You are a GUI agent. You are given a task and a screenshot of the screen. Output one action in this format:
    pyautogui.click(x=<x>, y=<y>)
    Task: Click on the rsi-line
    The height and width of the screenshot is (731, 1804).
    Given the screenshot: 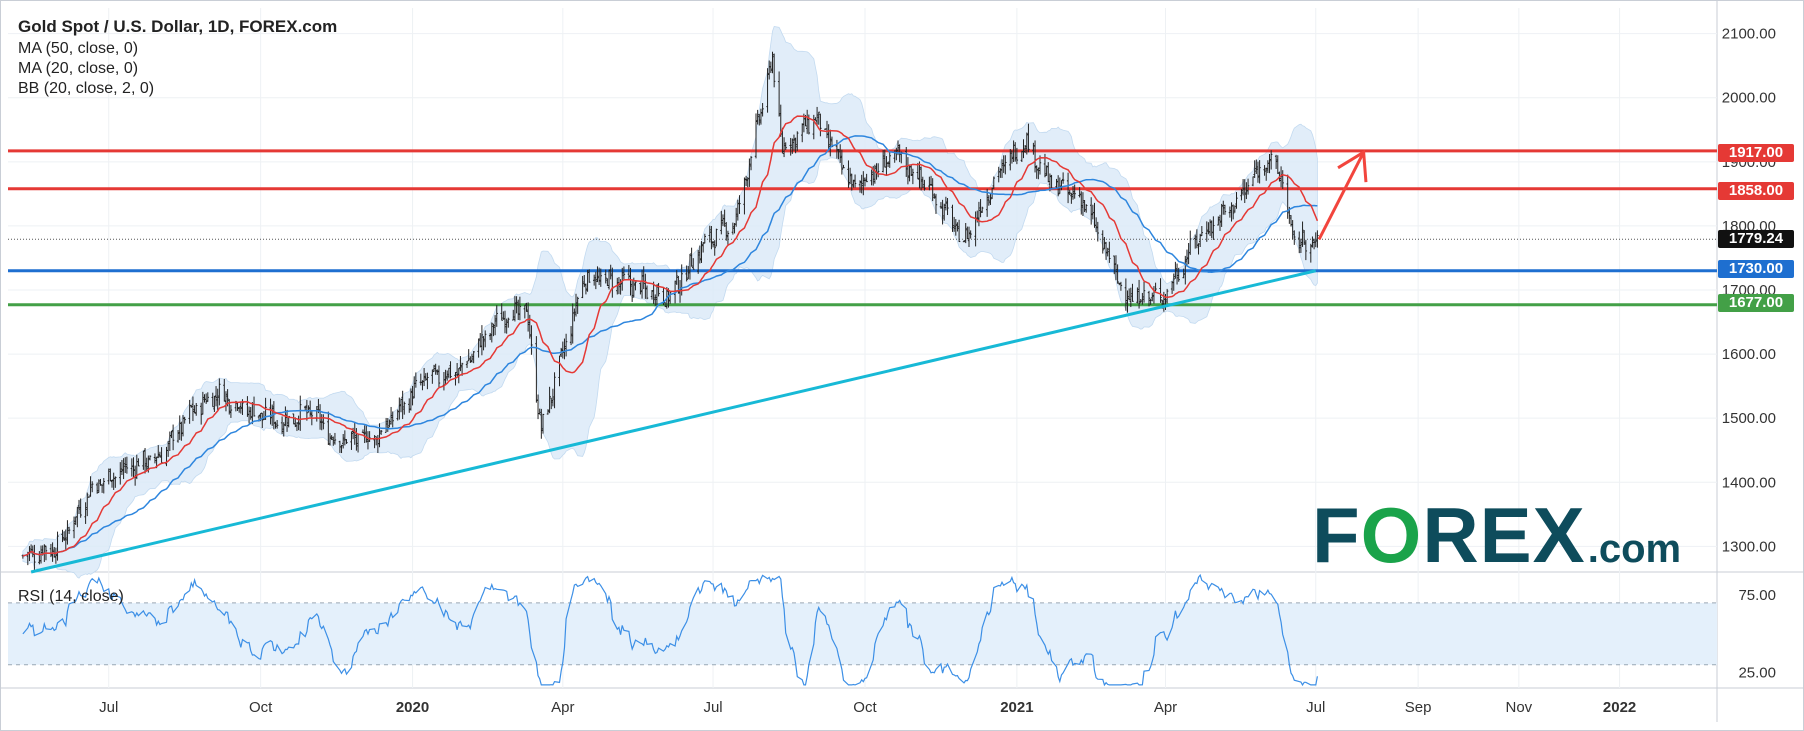 What is the action you would take?
    pyautogui.click(x=670, y=630)
    